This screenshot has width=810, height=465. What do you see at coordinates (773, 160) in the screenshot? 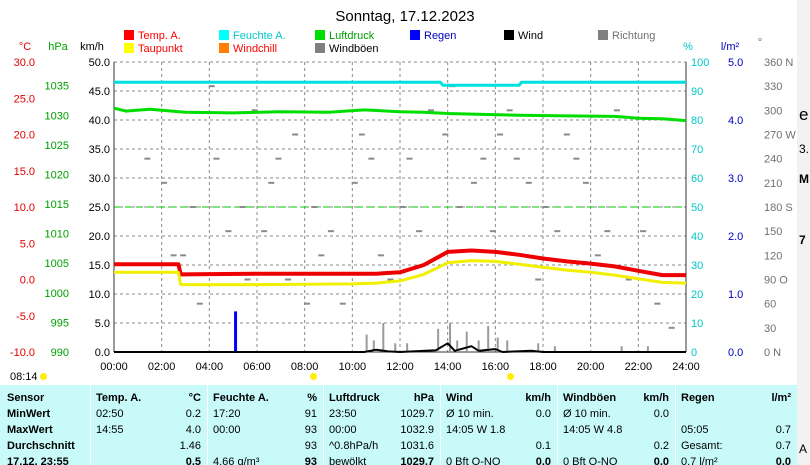
I see `y-tick-label-direction: 240` at bounding box center [773, 160].